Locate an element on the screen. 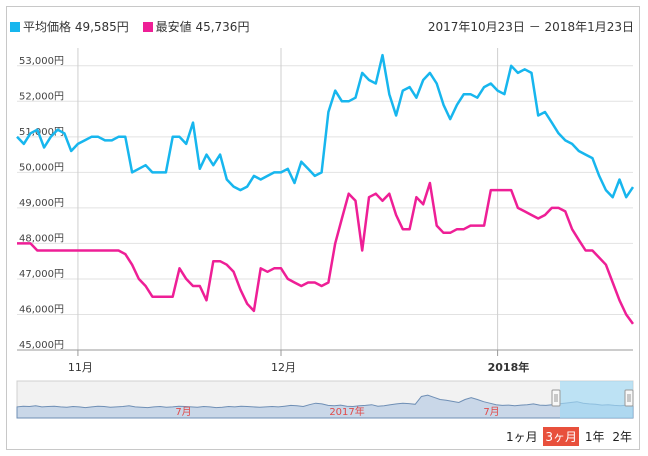  navigator-selection is located at coordinates (596, 399).